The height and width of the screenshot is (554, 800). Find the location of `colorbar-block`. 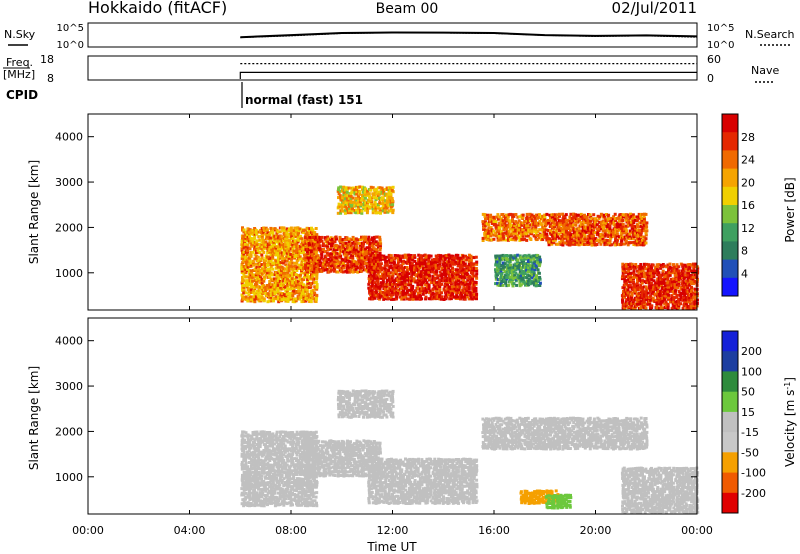

colorbar-block is located at coordinates (730, 251).